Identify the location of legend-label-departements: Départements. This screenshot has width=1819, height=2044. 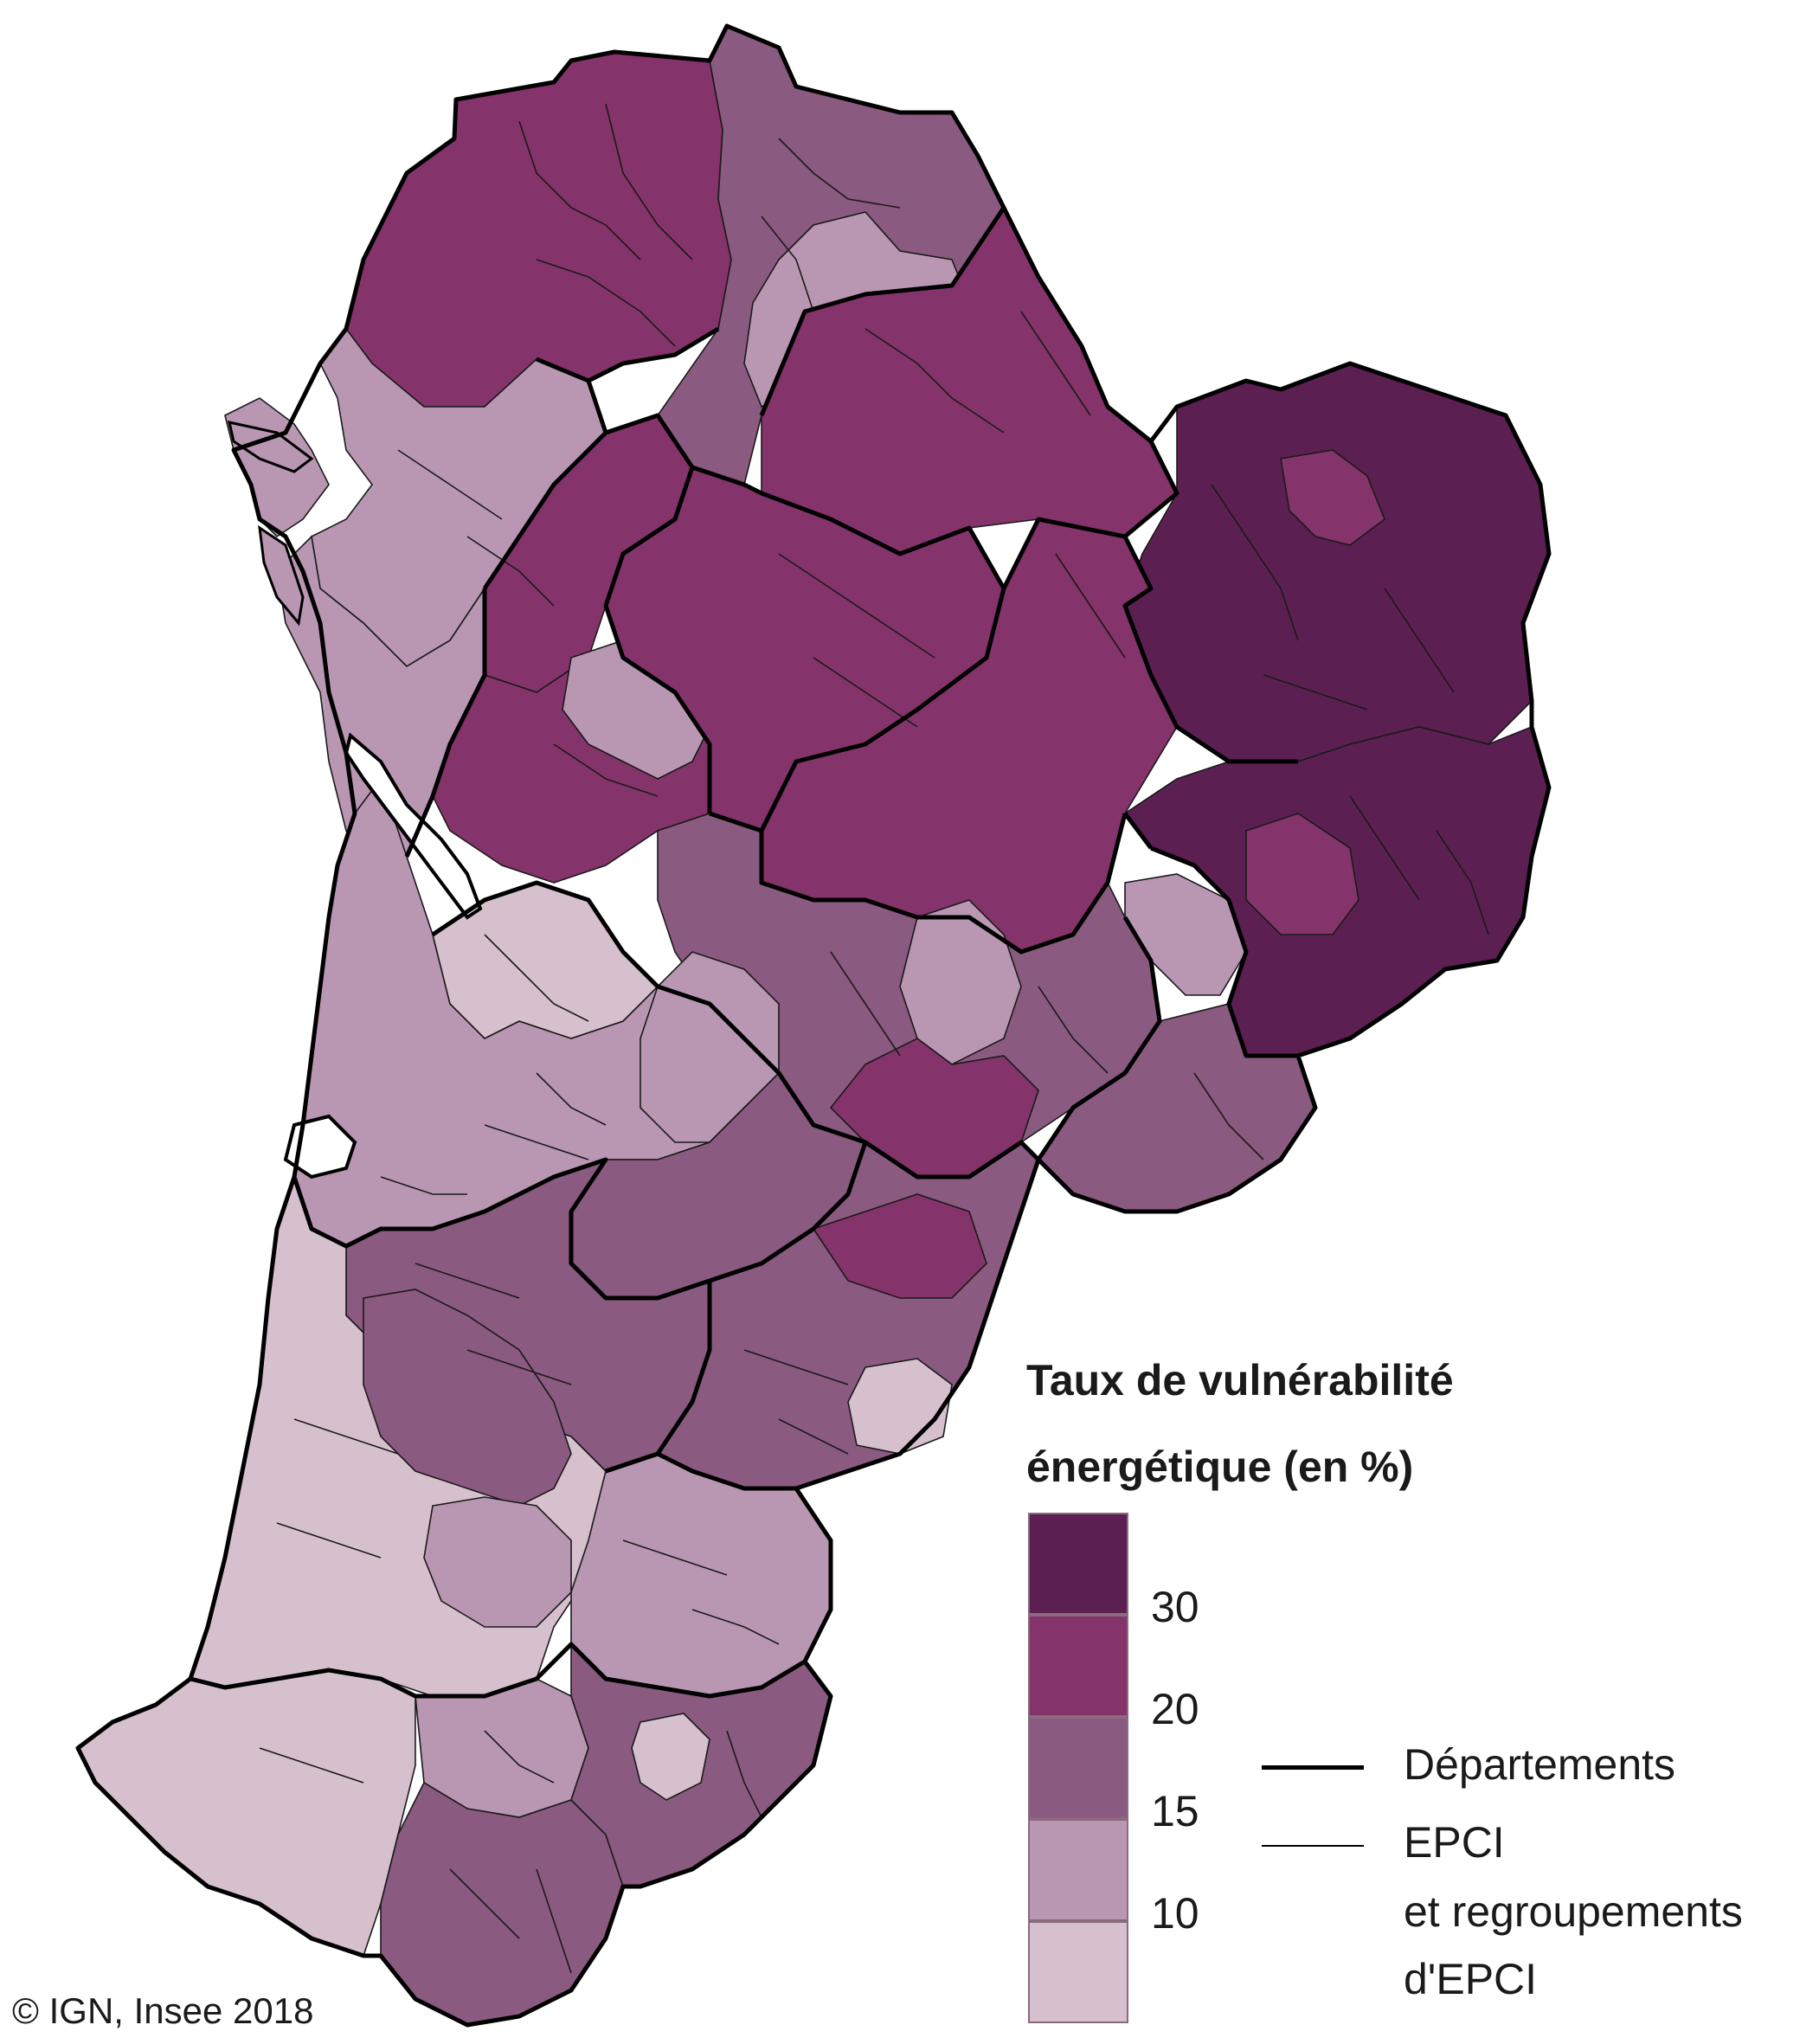
(1540, 1764).